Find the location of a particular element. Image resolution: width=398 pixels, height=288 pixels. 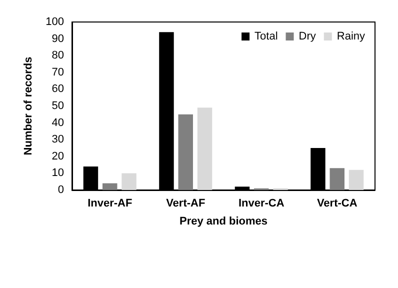

x-tick-label: Inver-AF is located at coordinates (110, 204).